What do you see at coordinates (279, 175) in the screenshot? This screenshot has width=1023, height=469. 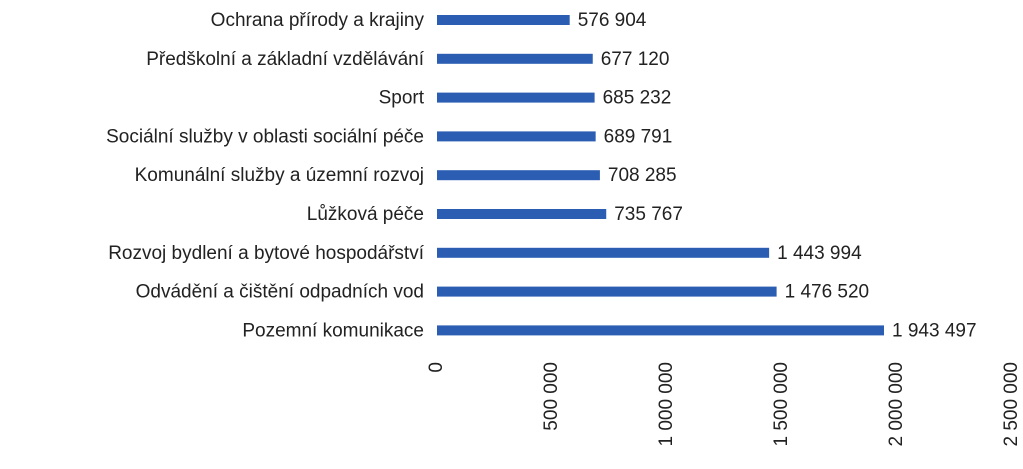 I see `category-label: Komunální služby a územní rozvoj` at bounding box center [279, 175].